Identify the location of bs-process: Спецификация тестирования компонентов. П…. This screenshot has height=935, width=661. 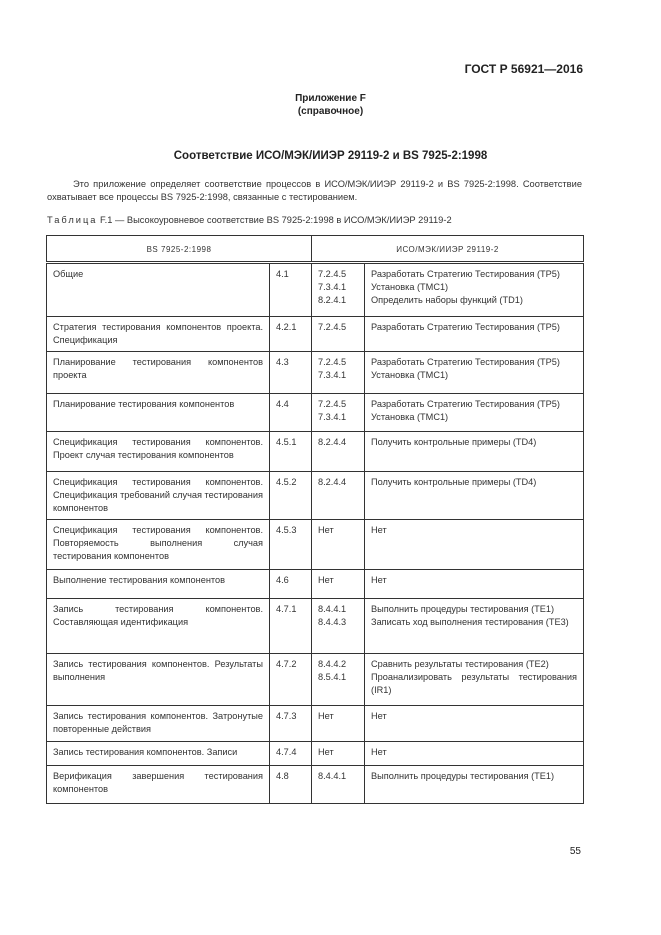
(158, 544).